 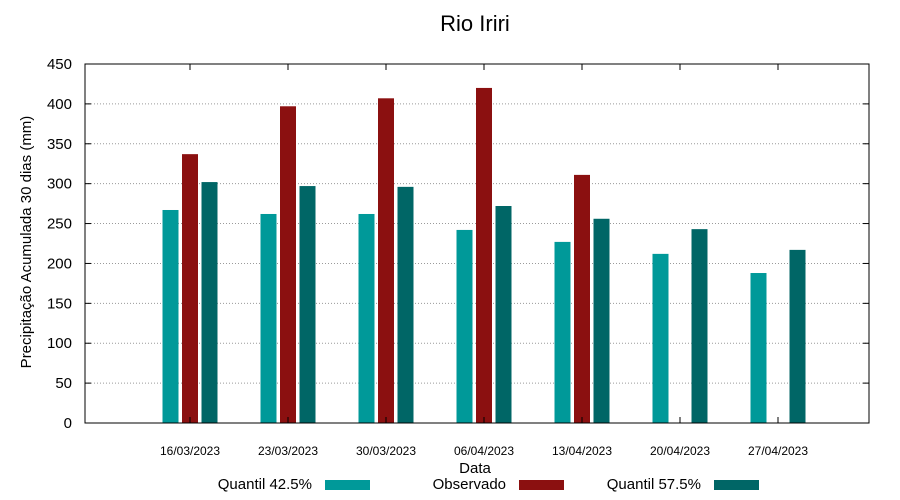 What do you see at coordinates (59, 184) in the screenshot?
I see `y-tick-label: 300` at bounding box center [59, 184].